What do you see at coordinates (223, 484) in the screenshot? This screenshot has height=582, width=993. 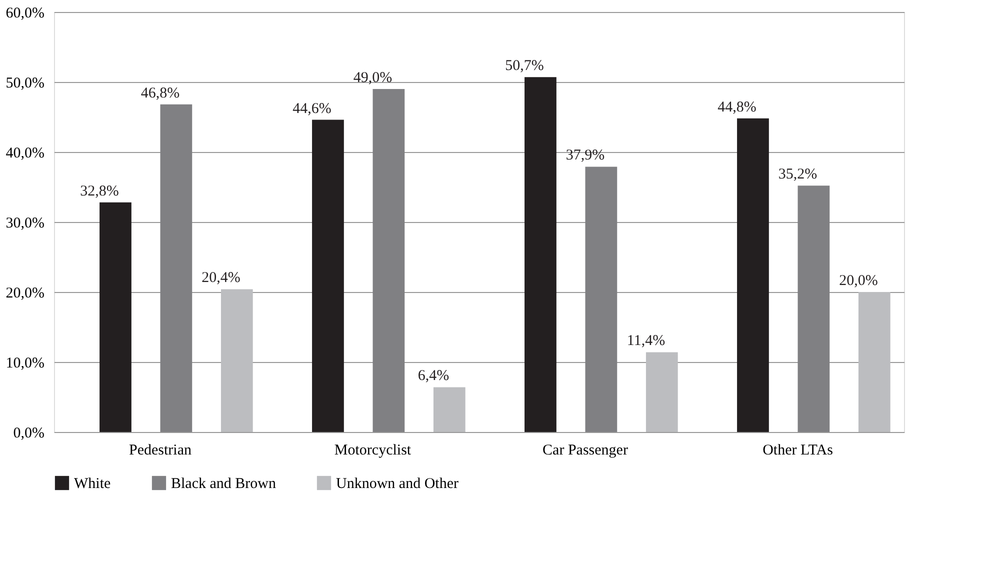 I see `legend-label: Black and Brown` at bounding box center [223, 484].